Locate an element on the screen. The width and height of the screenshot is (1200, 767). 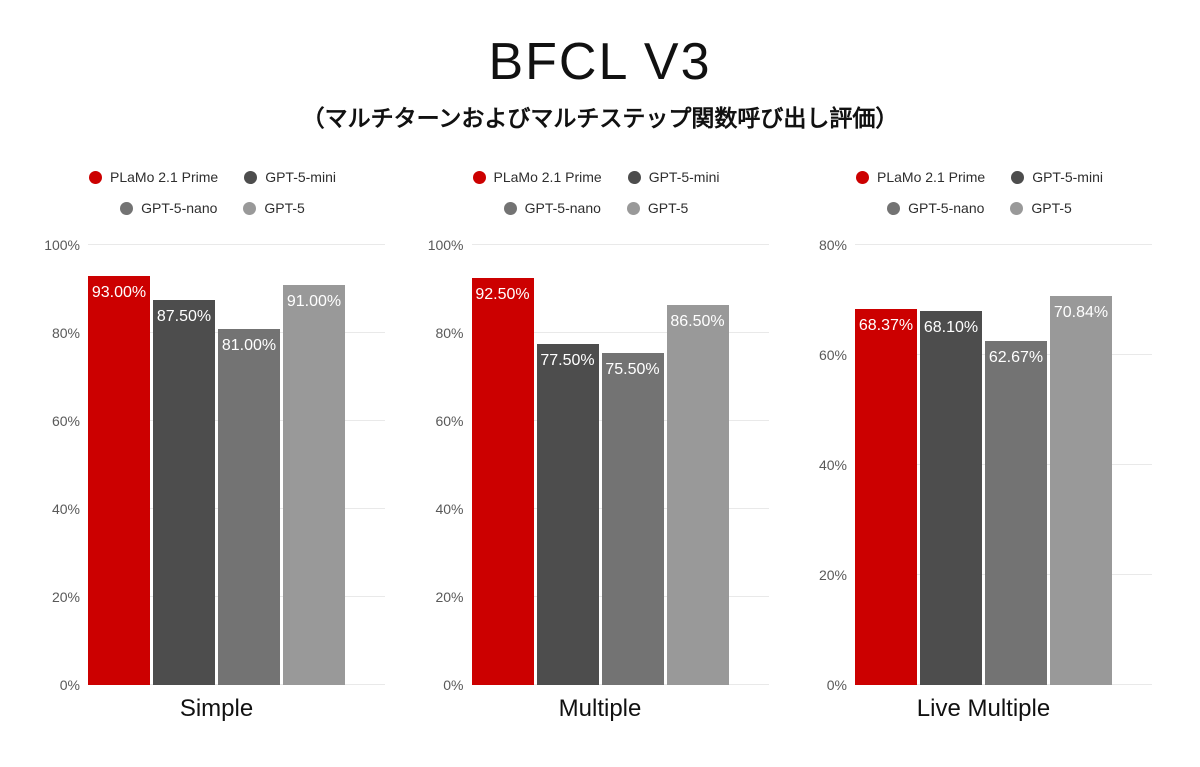
bar-group: 93.00% 87.50% 81.00% 91.00% is located at coordinates (216, 465).